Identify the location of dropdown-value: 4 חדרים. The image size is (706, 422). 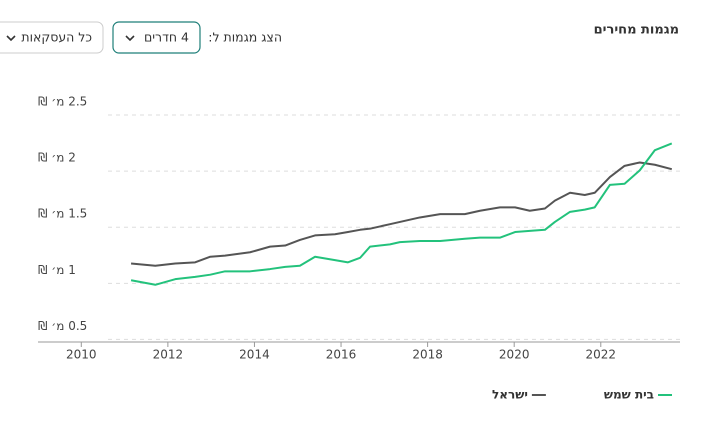
(166, 37).